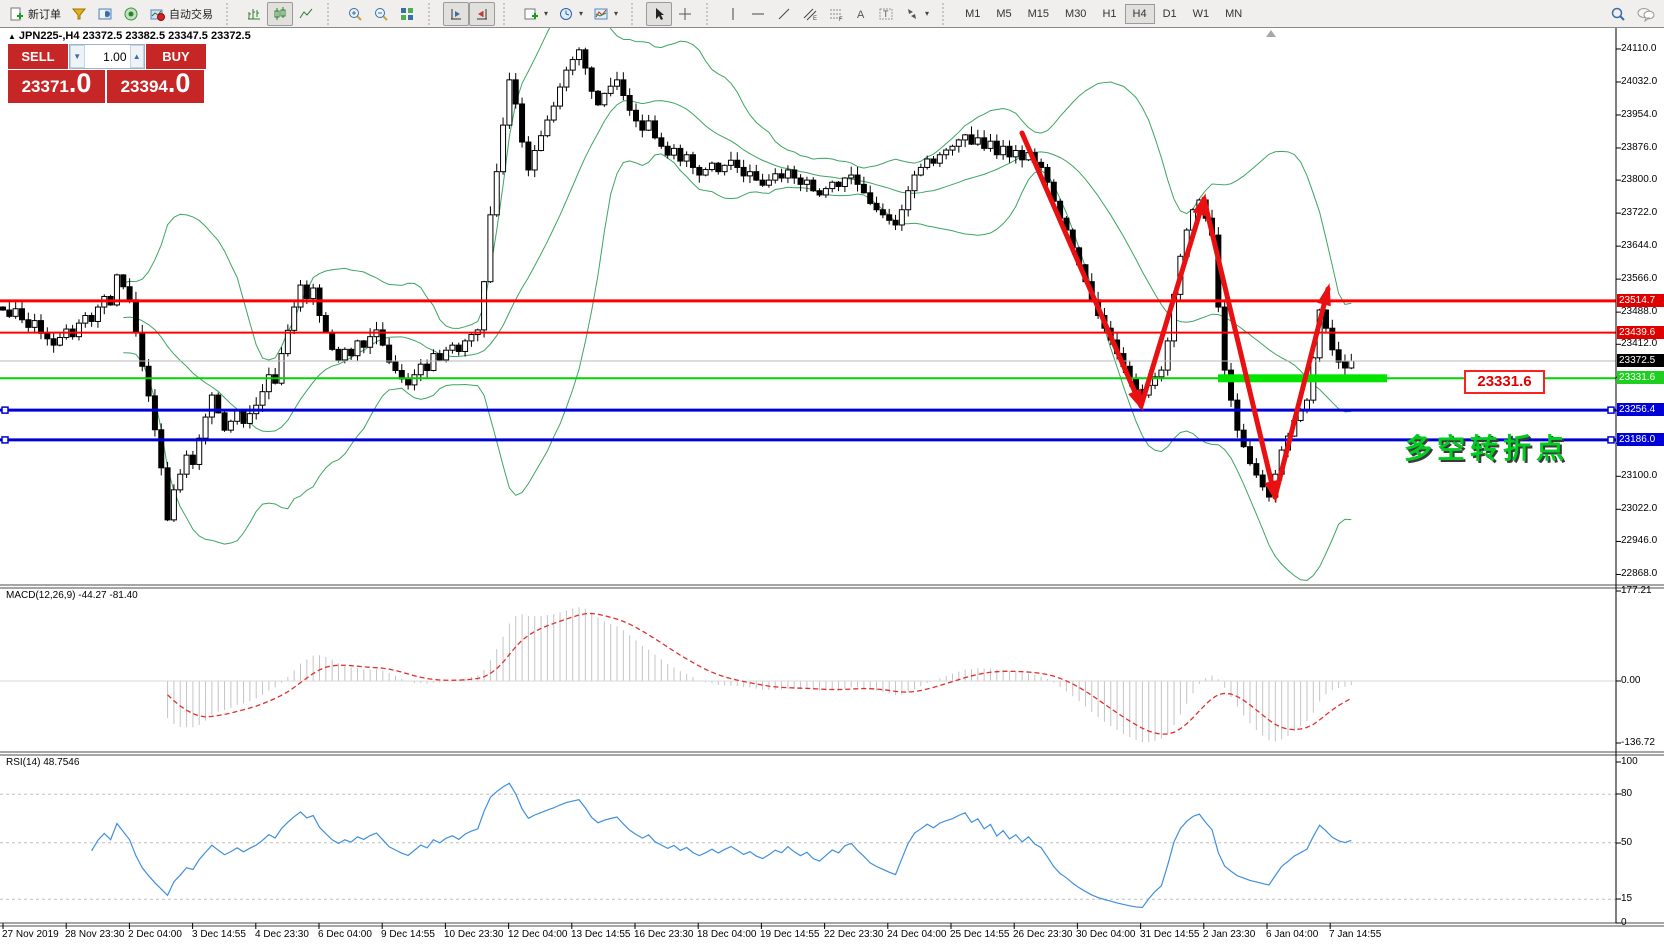  I want to click on signals-button, so click(131, 14).